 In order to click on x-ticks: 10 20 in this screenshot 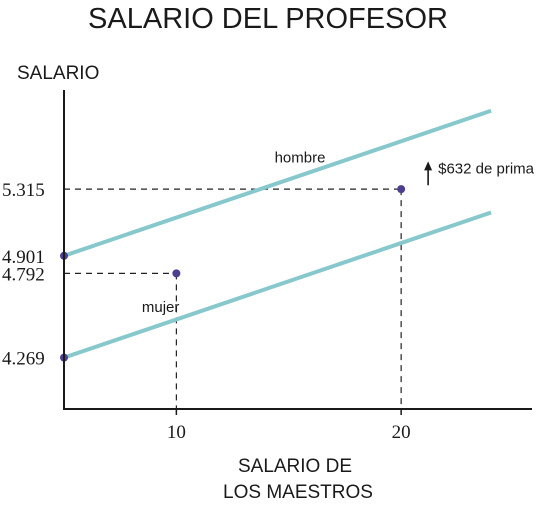, I will do `click(289, 426)`.